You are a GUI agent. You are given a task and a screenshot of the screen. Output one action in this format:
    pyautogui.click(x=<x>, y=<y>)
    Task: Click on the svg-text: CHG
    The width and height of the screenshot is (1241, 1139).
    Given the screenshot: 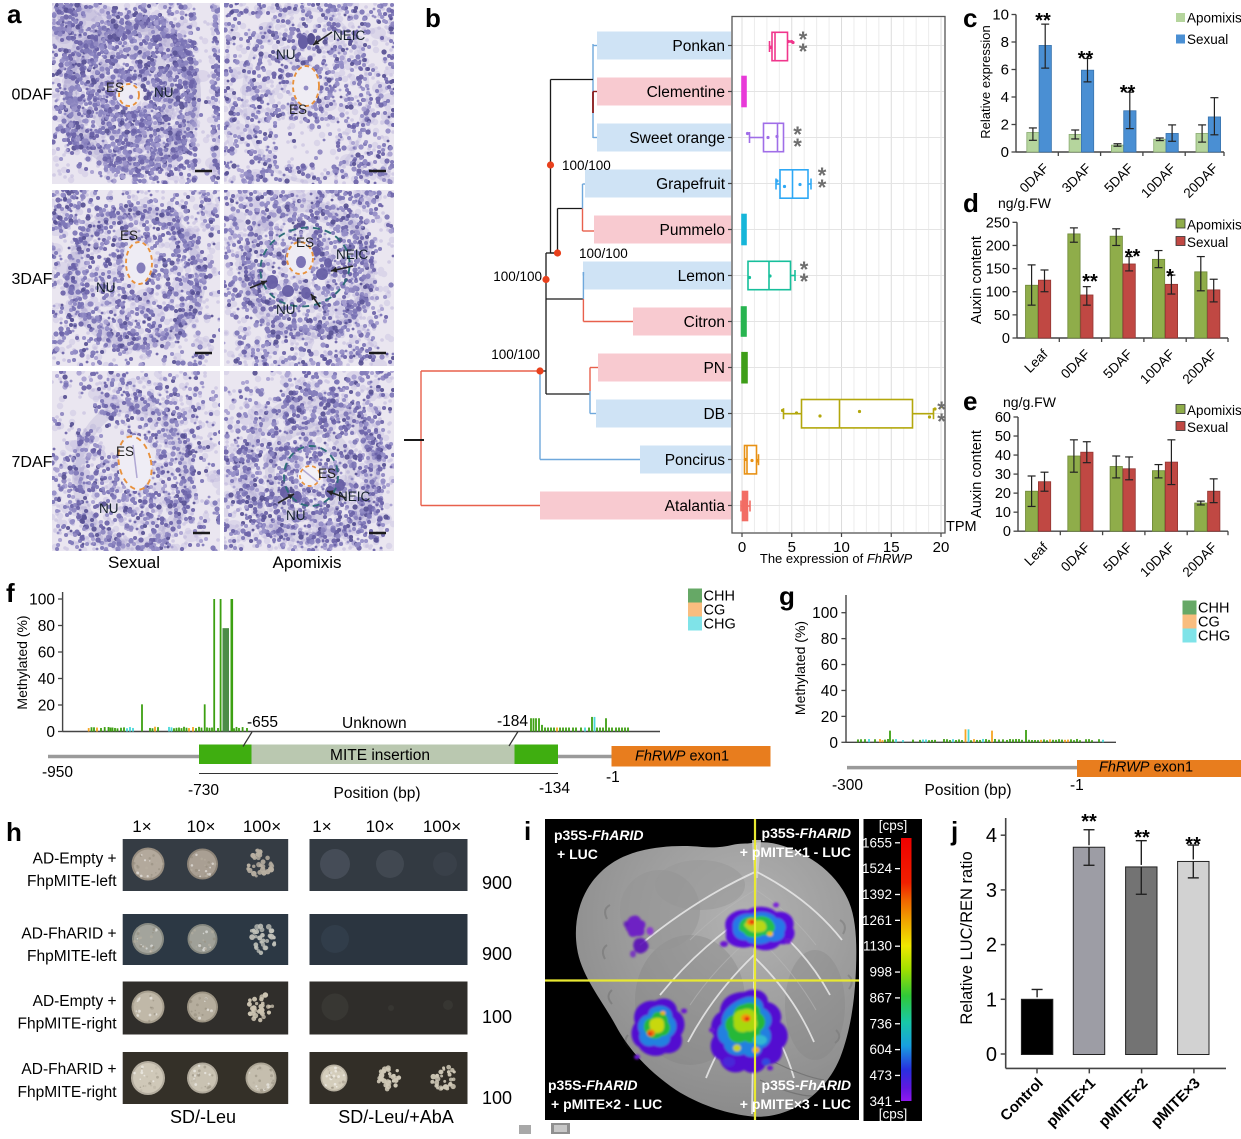 What is the action you would take?
    pyautogui.click(x=720, y=625)
    